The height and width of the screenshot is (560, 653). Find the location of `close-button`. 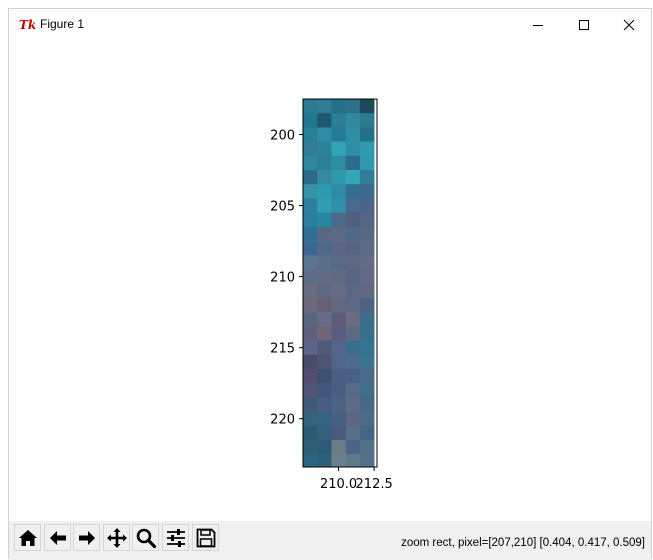

close-button is located at coordinates (629, 25).